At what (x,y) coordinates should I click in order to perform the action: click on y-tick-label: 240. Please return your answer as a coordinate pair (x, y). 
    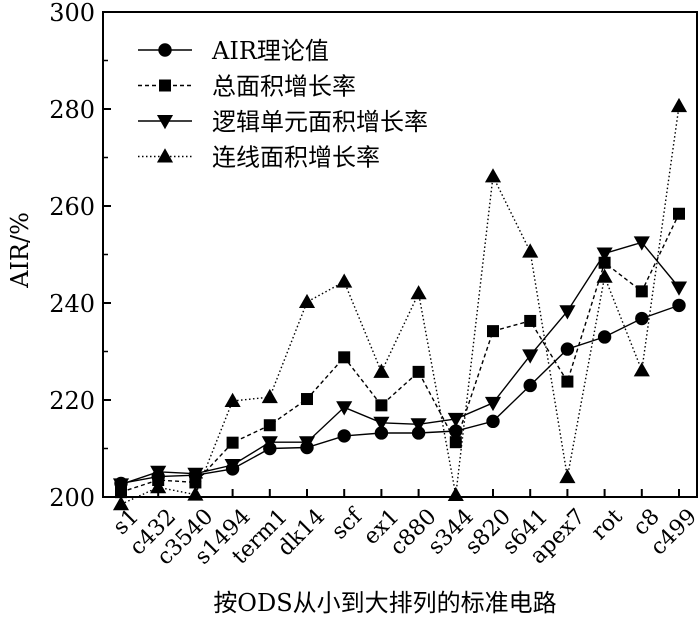
    Looking at the image, I should click on (72, 304).